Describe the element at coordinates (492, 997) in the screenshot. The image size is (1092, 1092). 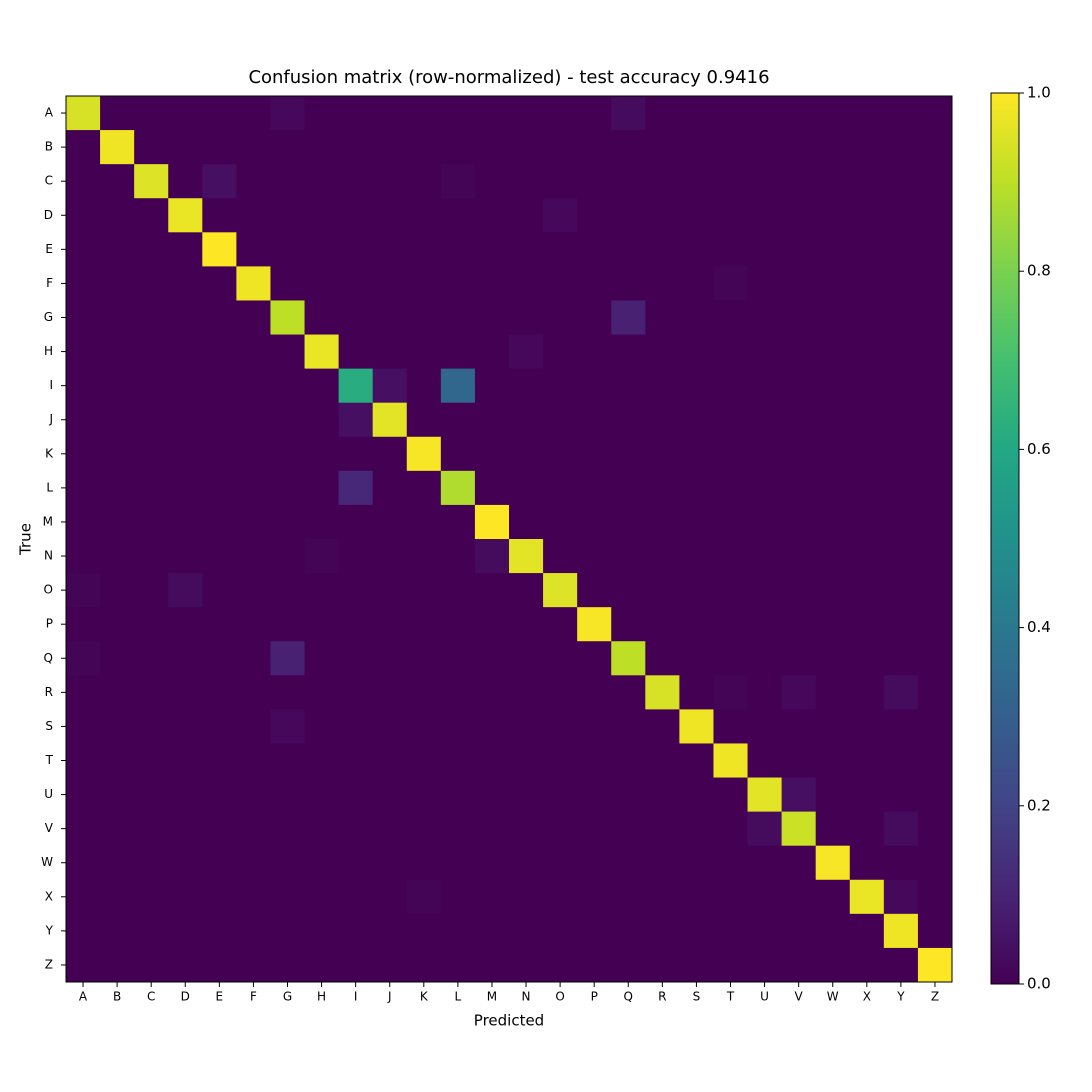
I see `x-tick-label: M` at that location.